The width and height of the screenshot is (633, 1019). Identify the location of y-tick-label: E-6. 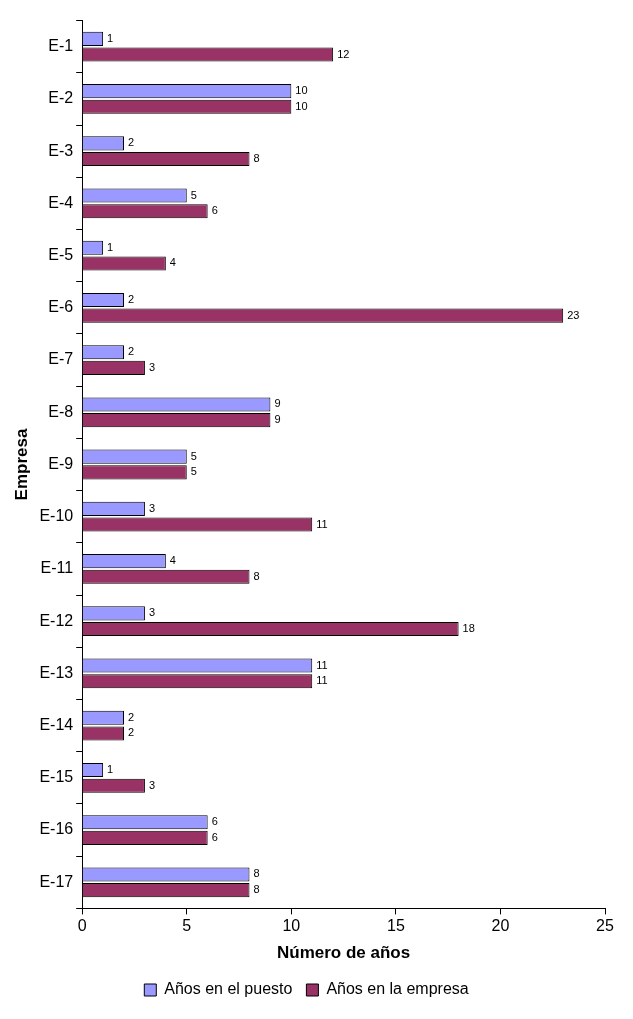
(61, 307).